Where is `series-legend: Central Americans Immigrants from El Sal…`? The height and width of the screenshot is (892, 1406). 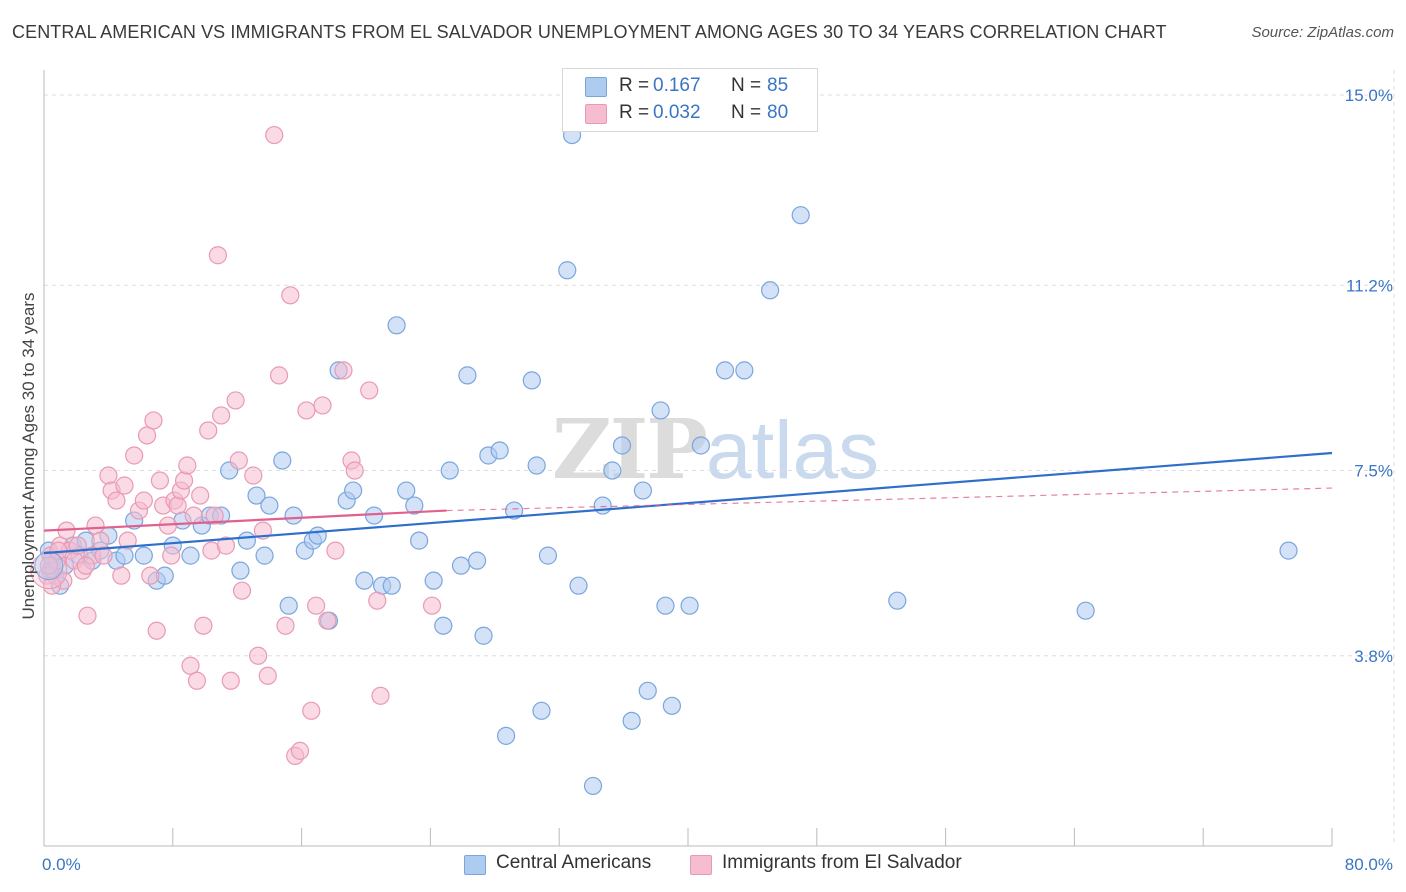
series-legend: Central Americans Immigrants from El Sal… is located at coordinates (703, 865).